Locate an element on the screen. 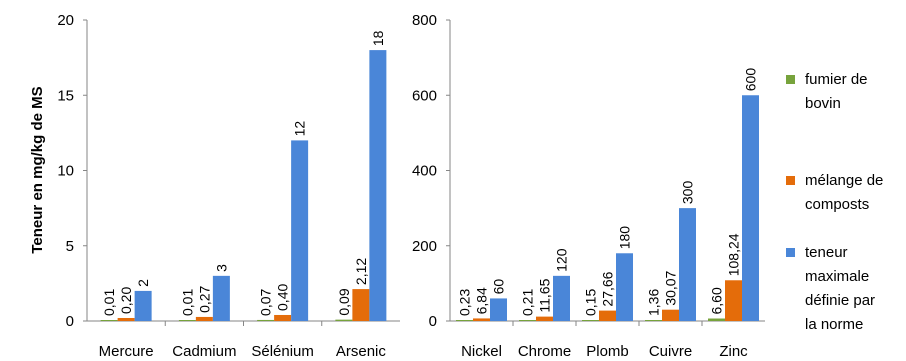 The image size is (906, 361). data-label: 108,24 is located at coordinates (734, 254).